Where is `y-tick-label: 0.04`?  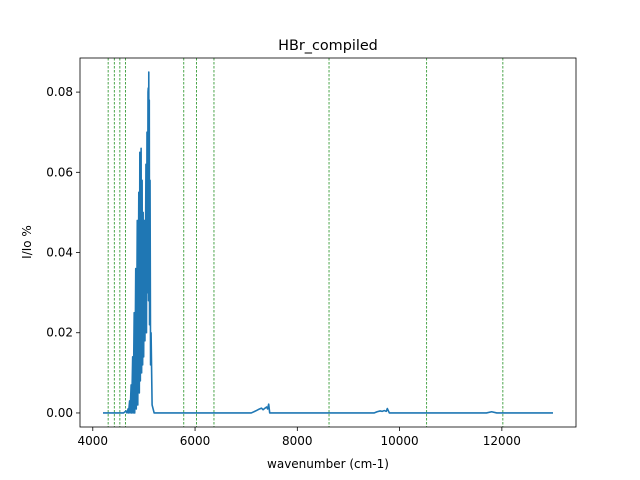
y-tick-label: 0.04 is located at coordinates (59, 253).